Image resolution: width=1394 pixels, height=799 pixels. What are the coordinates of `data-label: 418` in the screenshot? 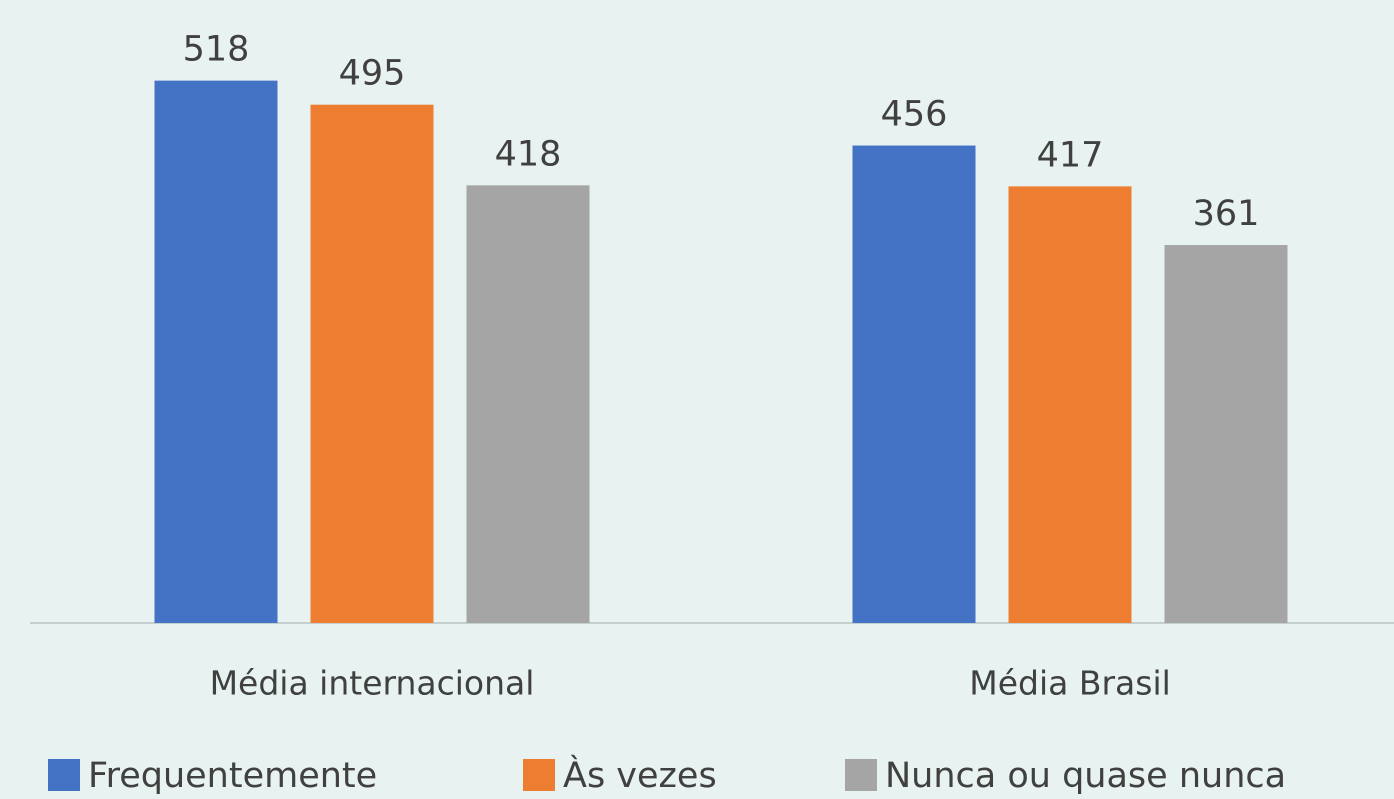 It's located at (528, 154).